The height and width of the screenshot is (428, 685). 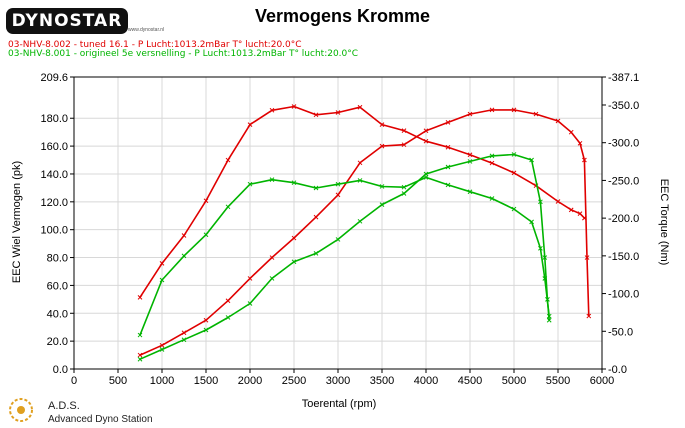 What do you see at coordinates (250, 381) in the screenshot?
I see `x-tick-label: 2000` at bounding box center [250, 381].